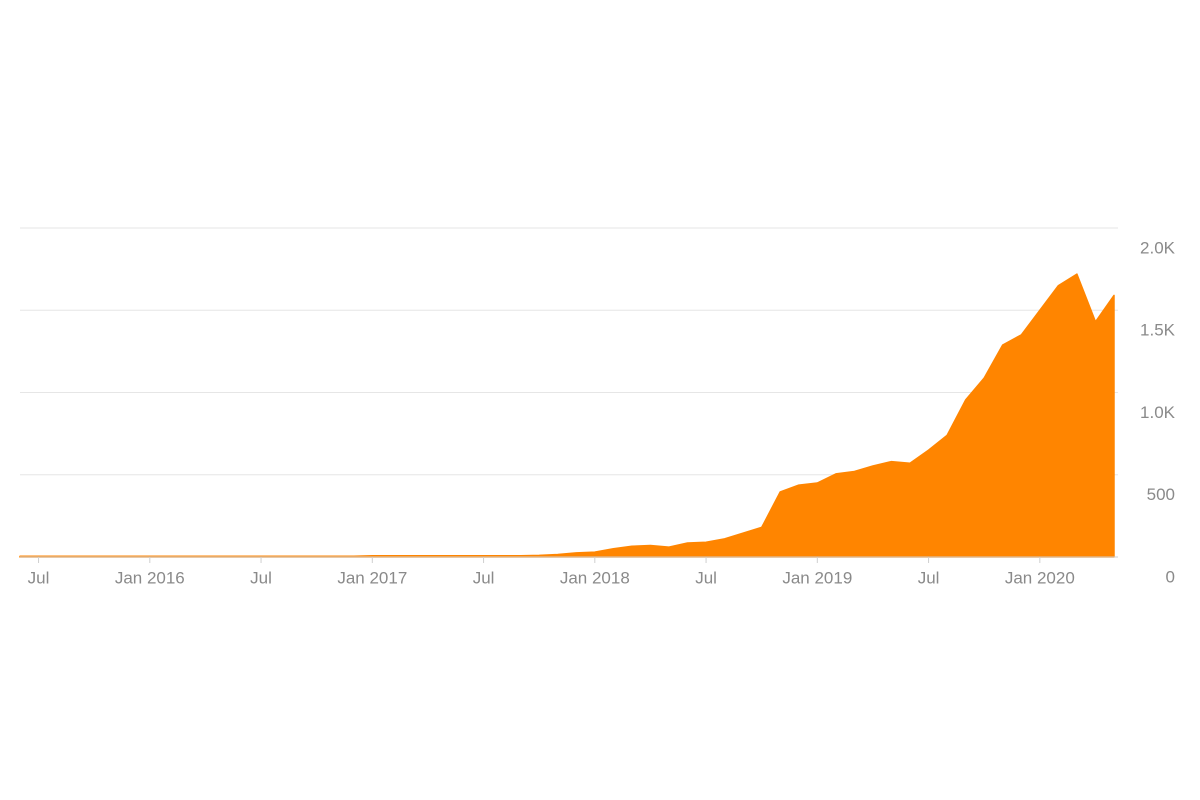 The width and height of the screenshot is (1200, 800). Describe the element at coordinates (817, 577) in the screenshot. I see `x-tick-label: Jan 2019` at that location.